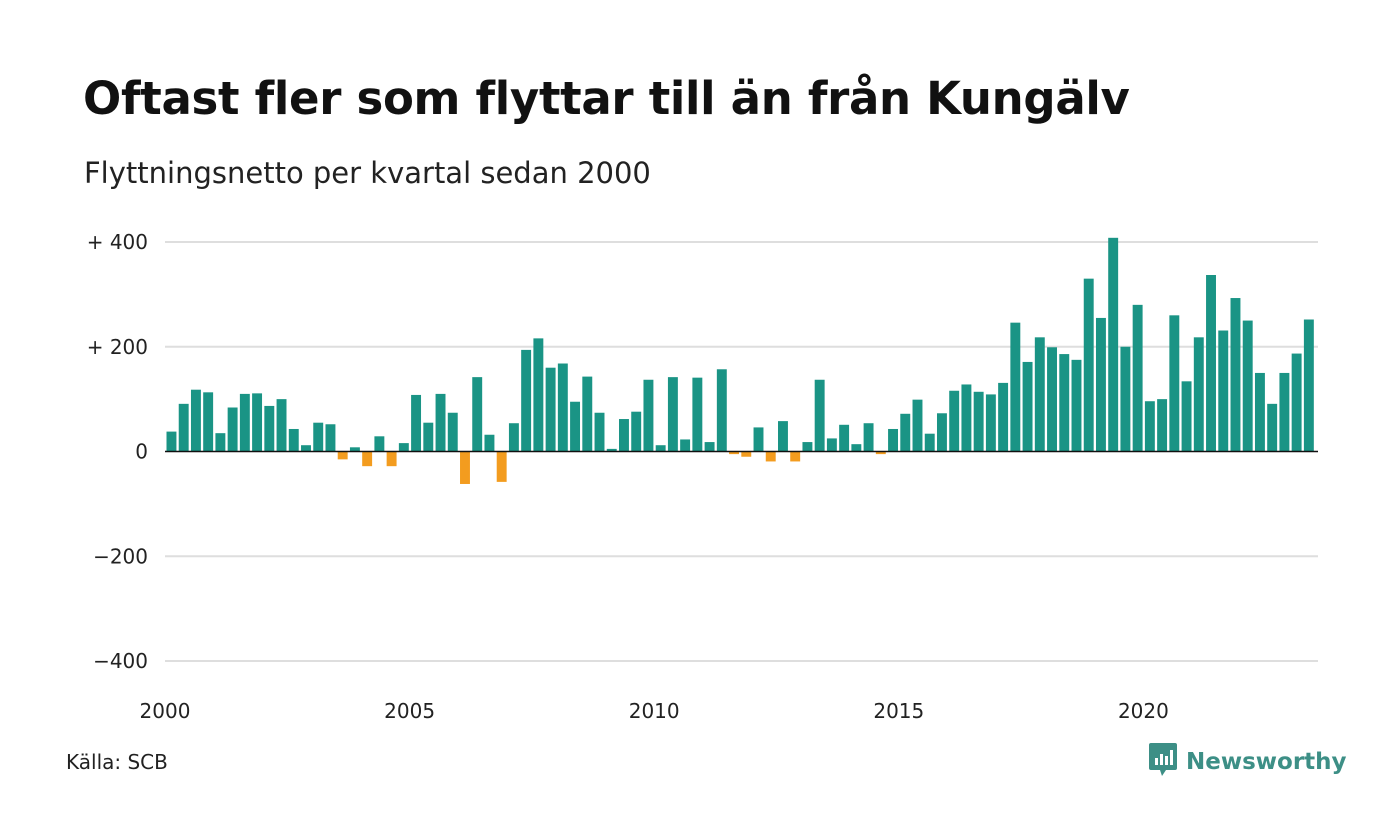 The width and height of the screenshot is (1400, 840). What do you see at coordinates (367, 173) in the screenshot?
I see `chart-subtitle: Flyttningsnetto per kvartal sedan 2000` at bounding box center [367, 173].